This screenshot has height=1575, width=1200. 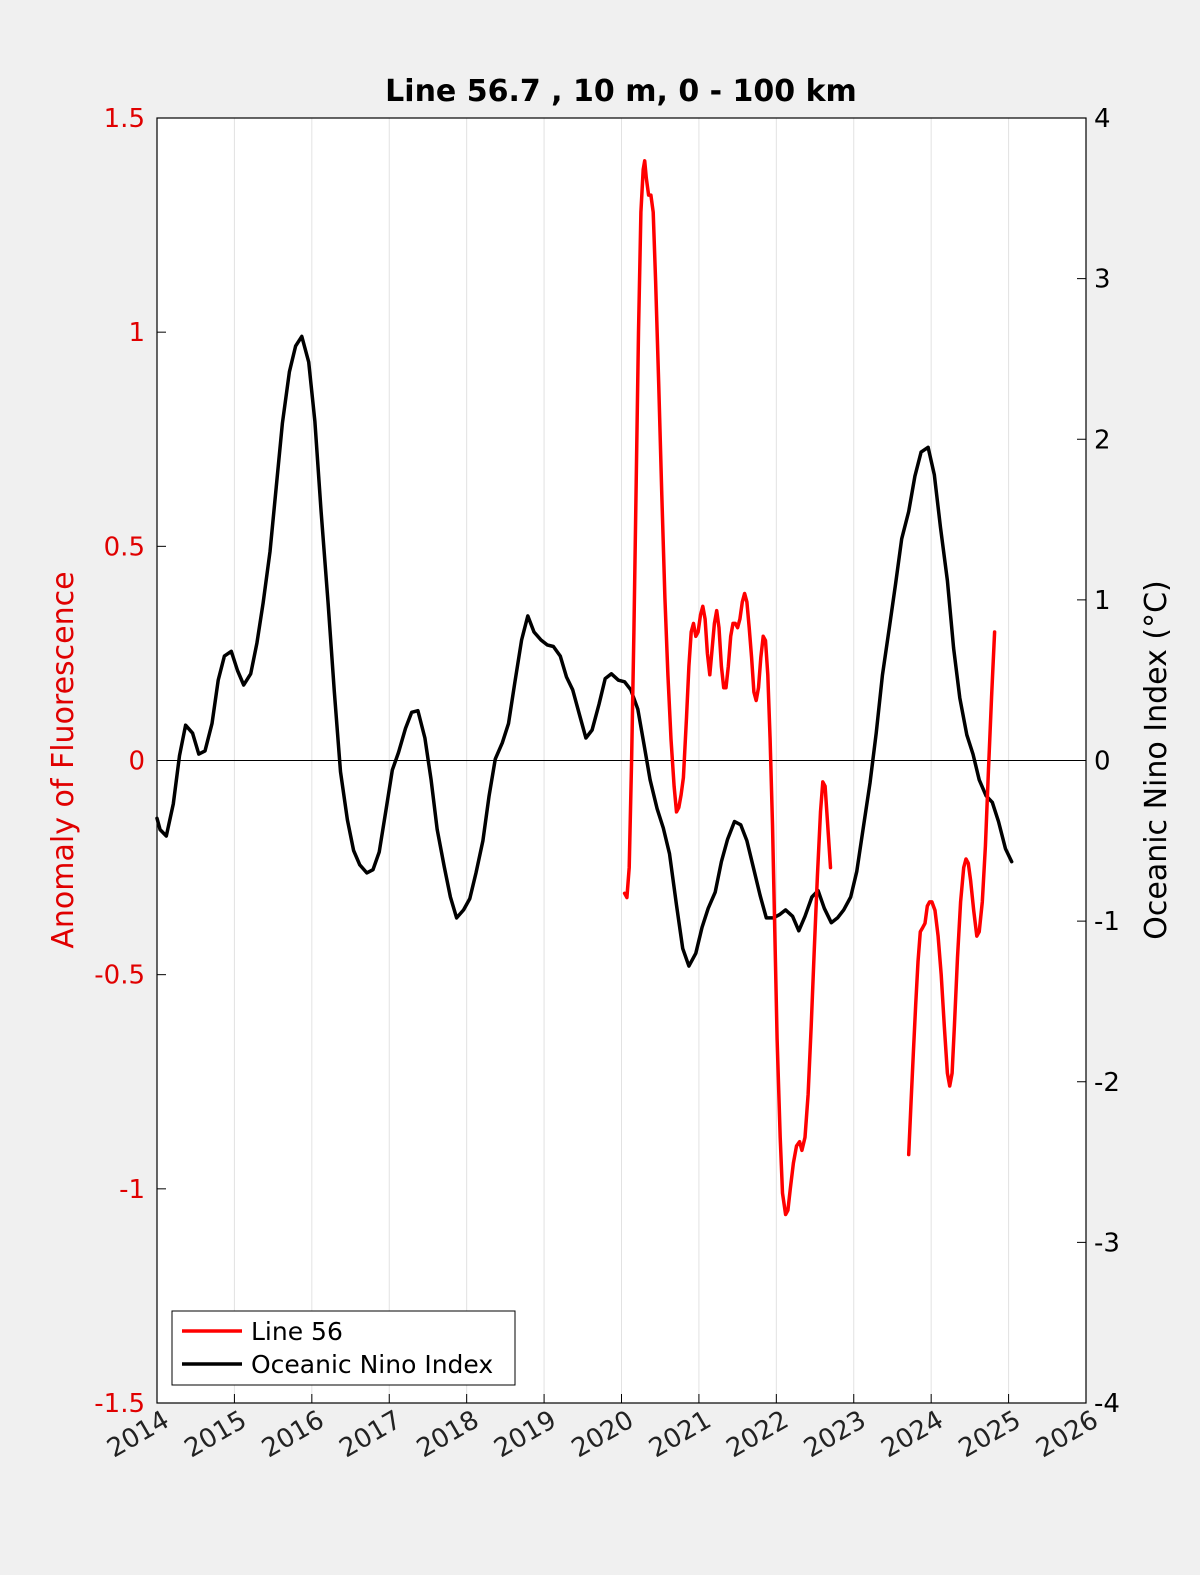 I want to click on right-y-axis-title: Oceanic Nino Index (°C), so click(x=1156, y=760).